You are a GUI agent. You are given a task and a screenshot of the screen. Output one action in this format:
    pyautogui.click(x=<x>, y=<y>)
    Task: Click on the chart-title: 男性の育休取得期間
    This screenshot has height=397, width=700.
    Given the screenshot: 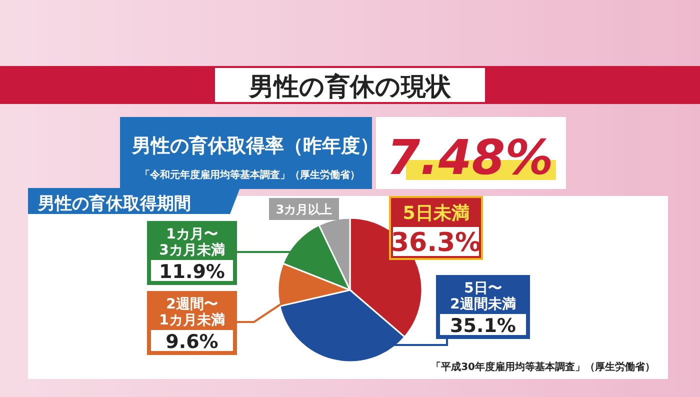 What is the action you would take?
    pyautogui.click(x=114, y=203)
    